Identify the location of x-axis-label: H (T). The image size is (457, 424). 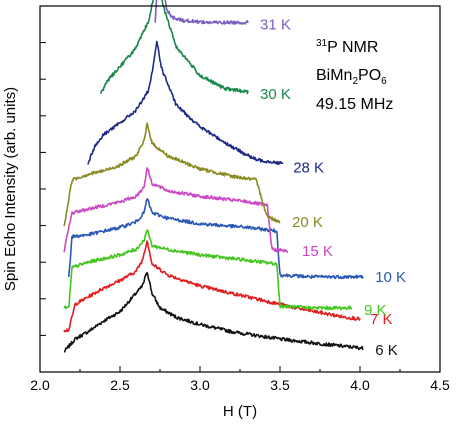
(240, 411).